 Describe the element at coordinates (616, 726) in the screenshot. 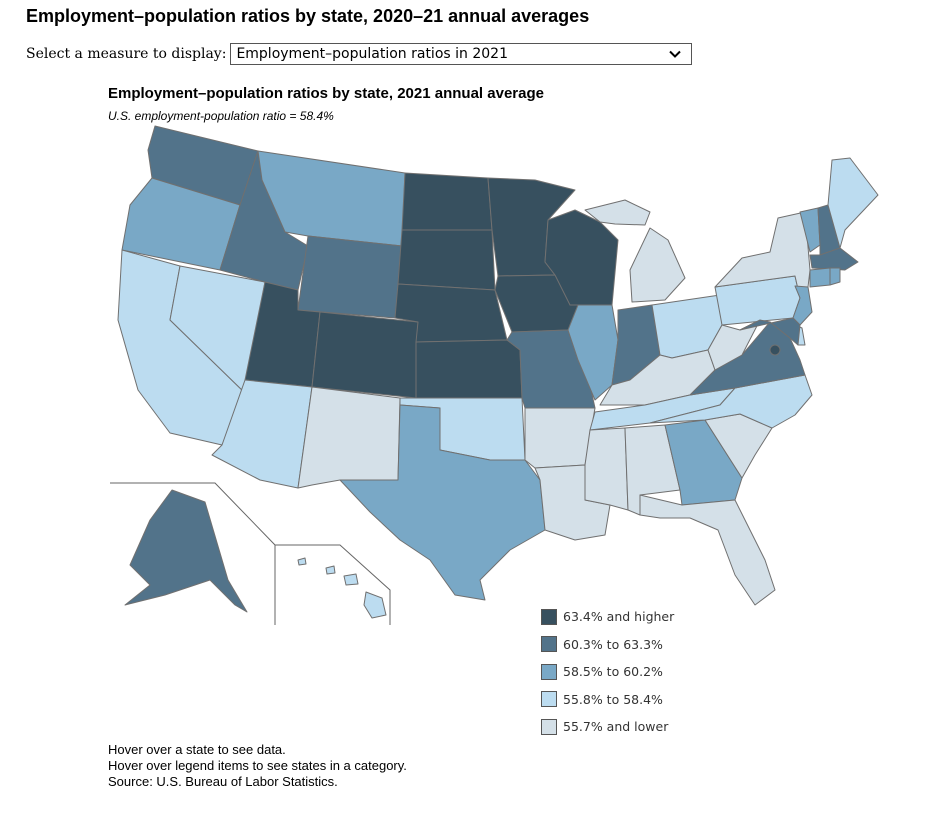

I see `legend-label: 55.7% and lower` at that location.